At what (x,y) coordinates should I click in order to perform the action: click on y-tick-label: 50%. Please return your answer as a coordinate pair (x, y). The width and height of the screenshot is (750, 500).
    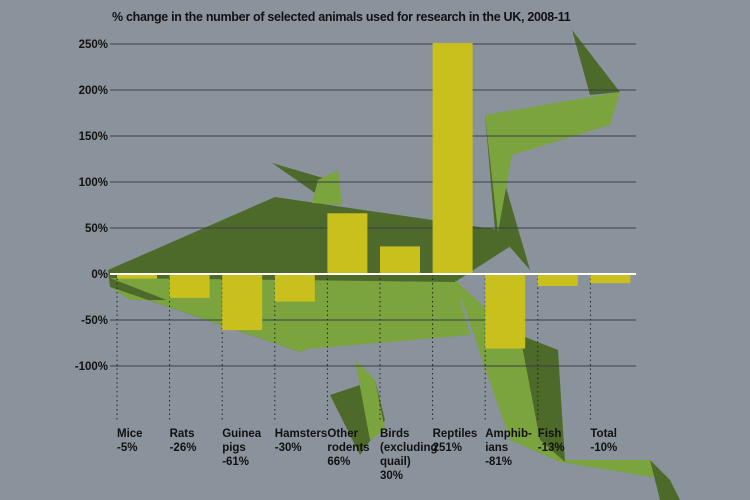
    Looking at the image, I should click on (96, 229).